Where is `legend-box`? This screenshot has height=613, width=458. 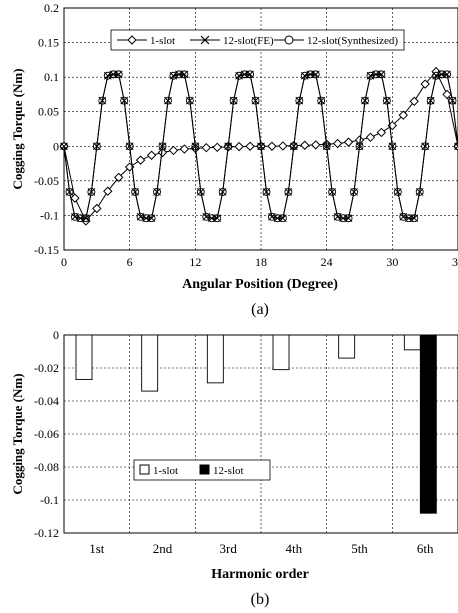 legend-box is located at coordinates (257, 40).